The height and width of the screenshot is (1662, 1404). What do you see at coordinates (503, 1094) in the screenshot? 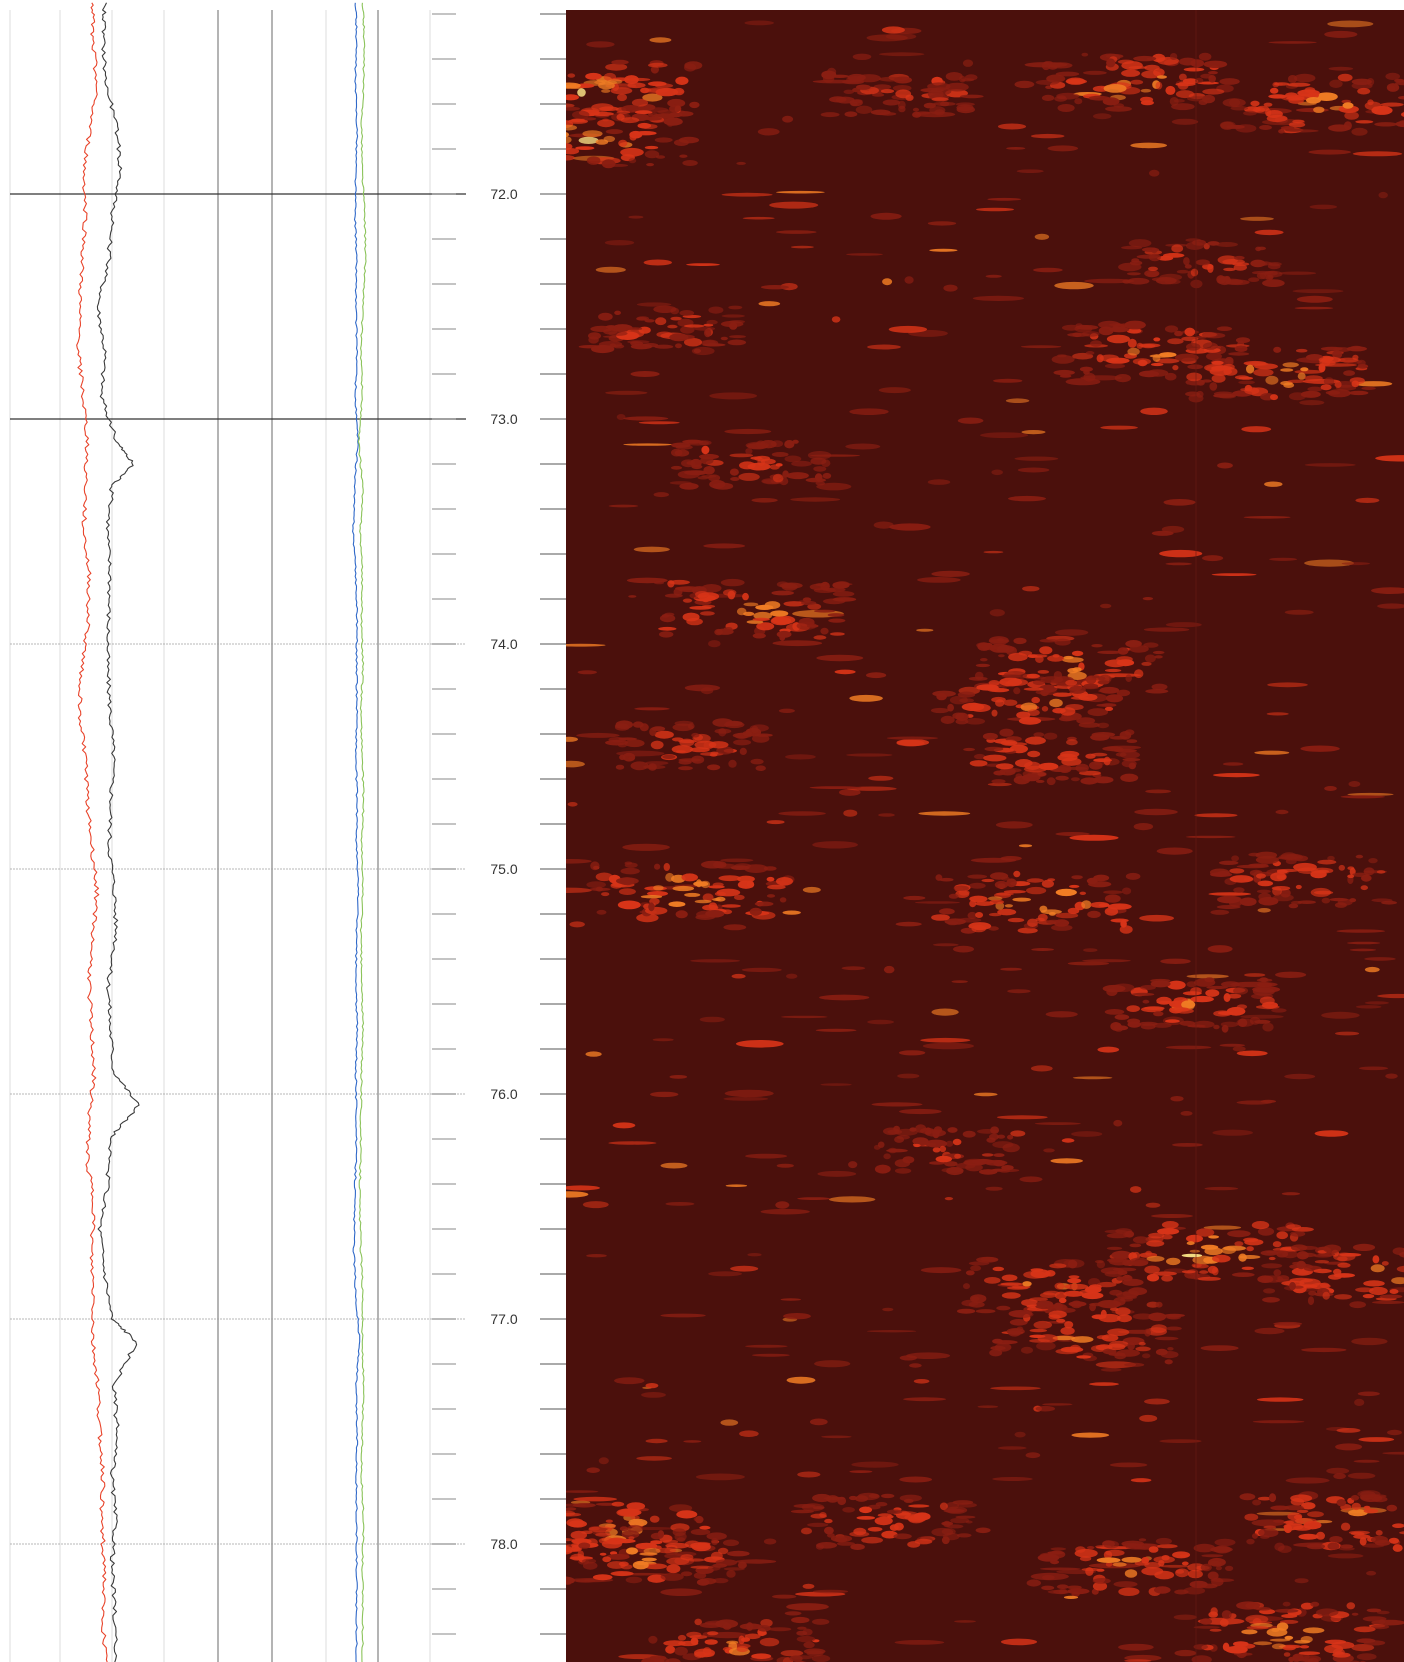
I see `depth-label: 76.0` at bounding box center [503, 1094].